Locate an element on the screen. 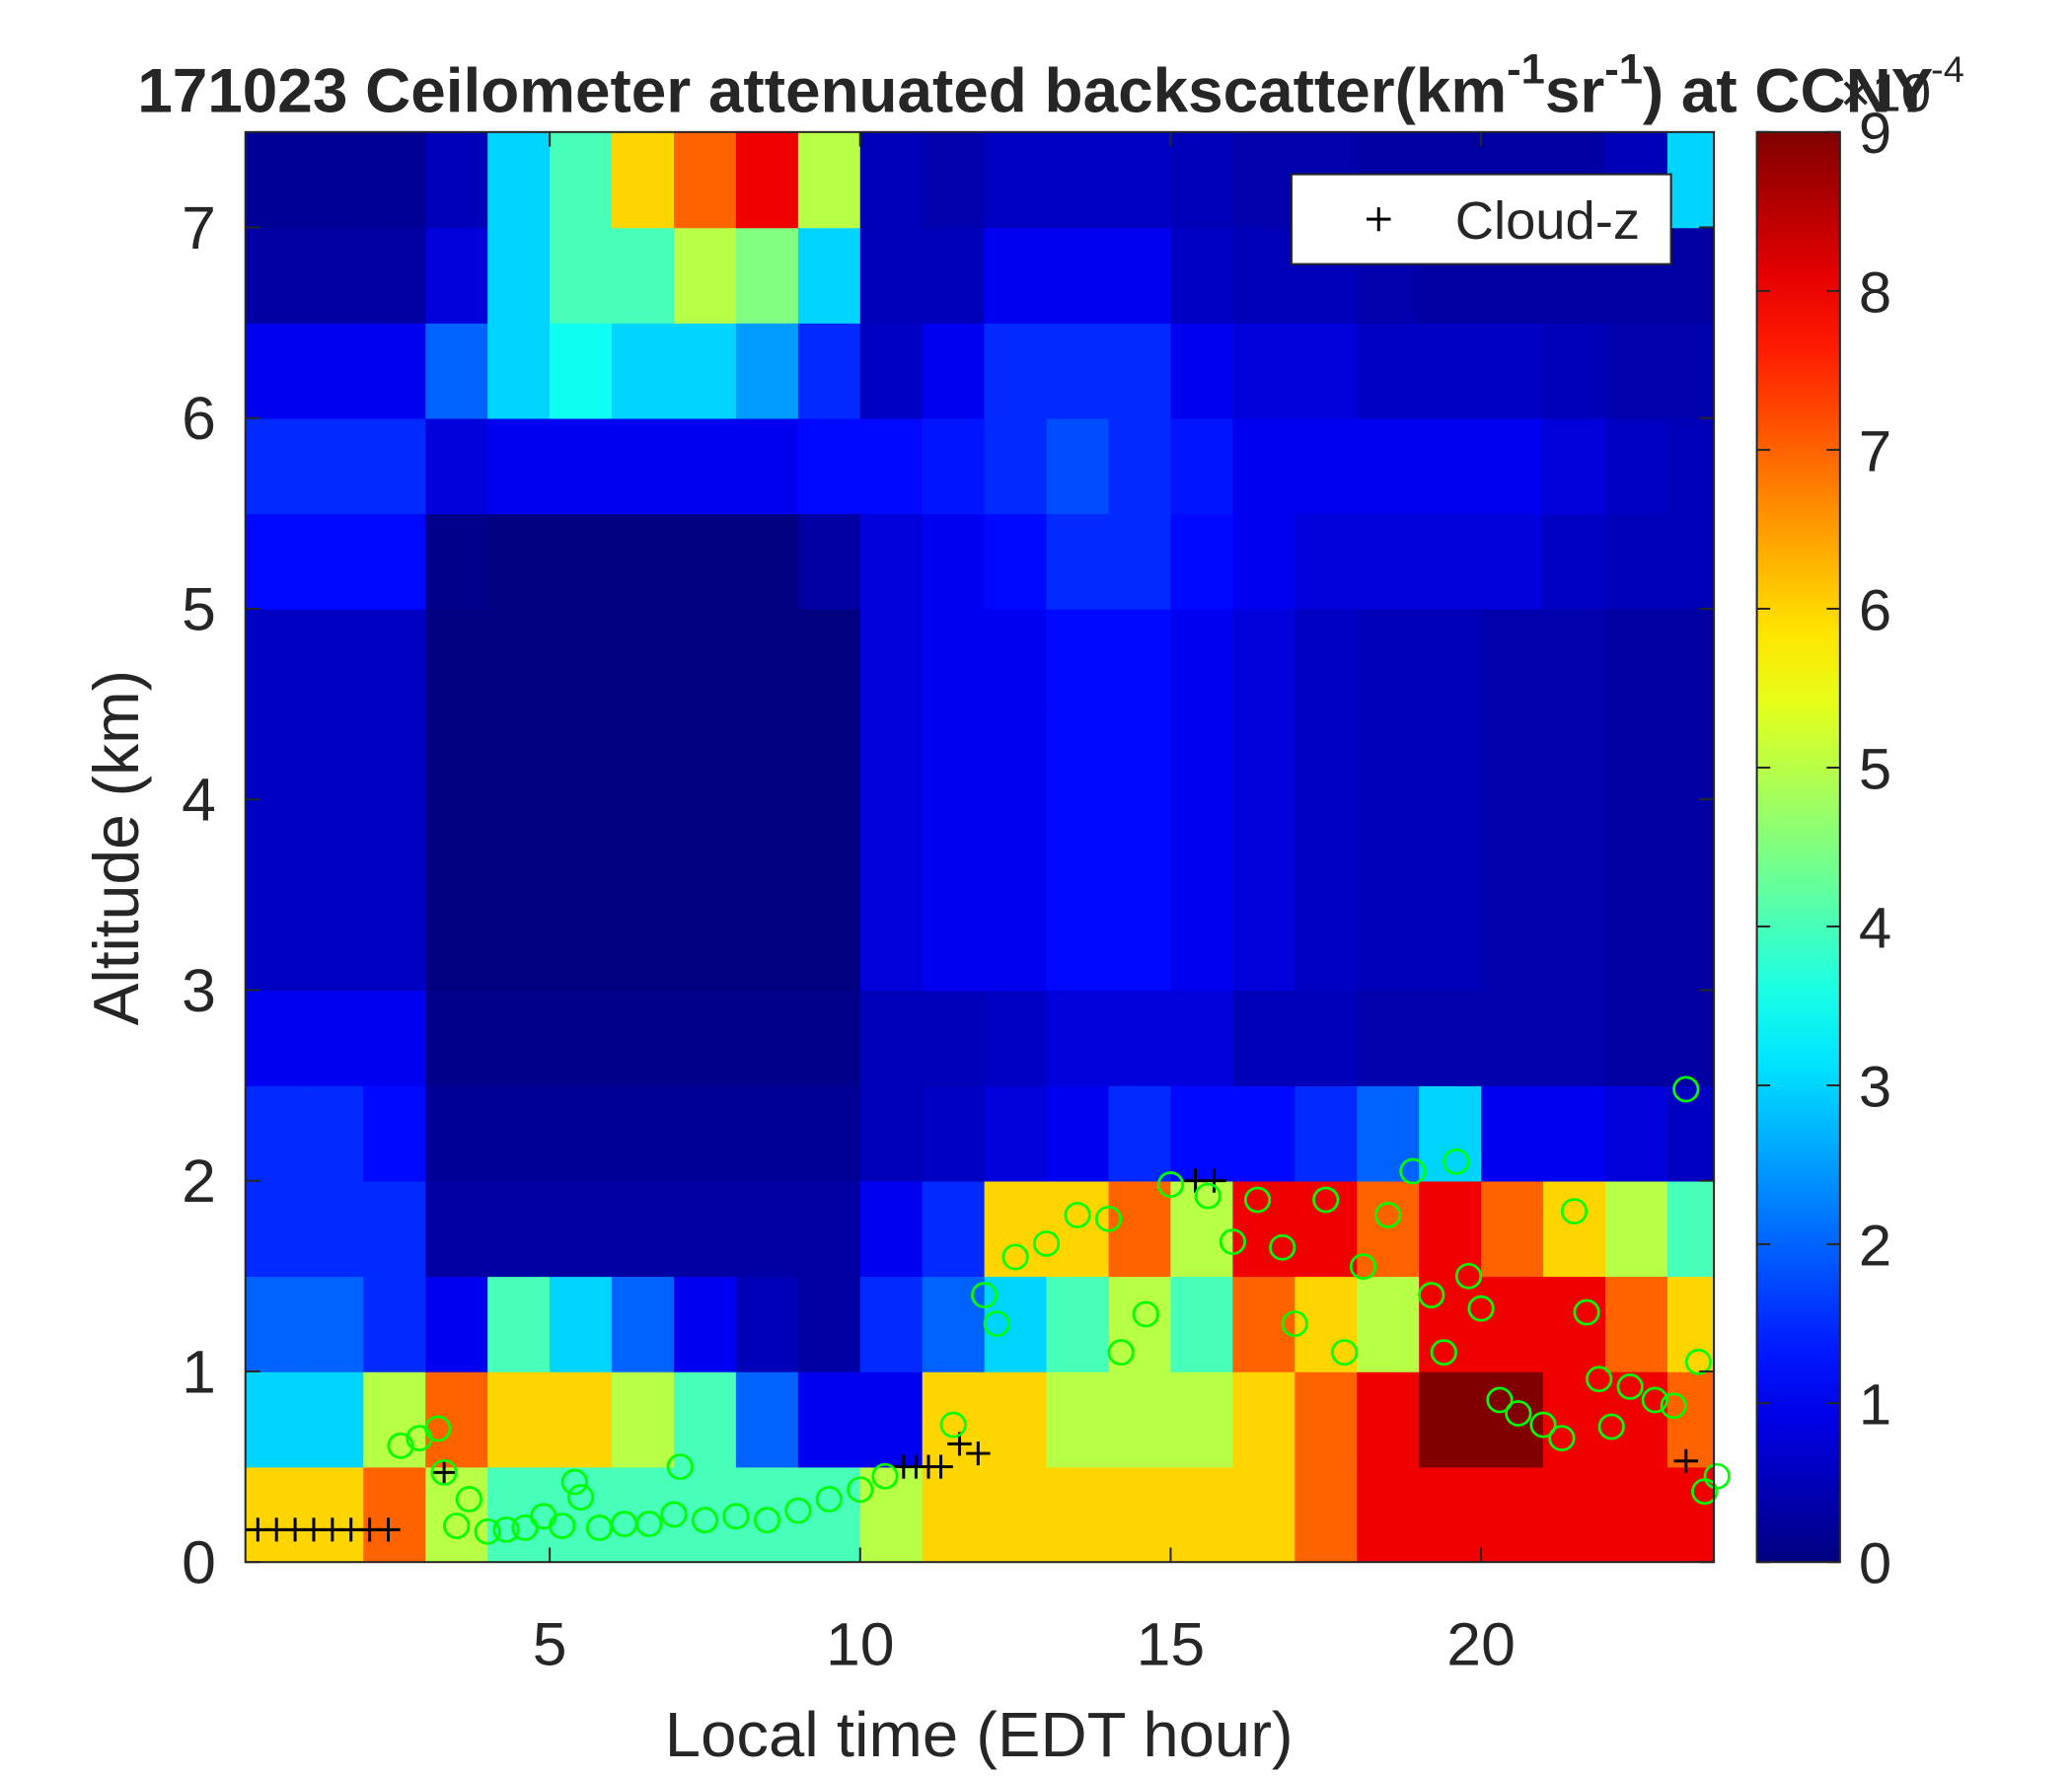  legend-symbol is located at coordinates (1379, 219).